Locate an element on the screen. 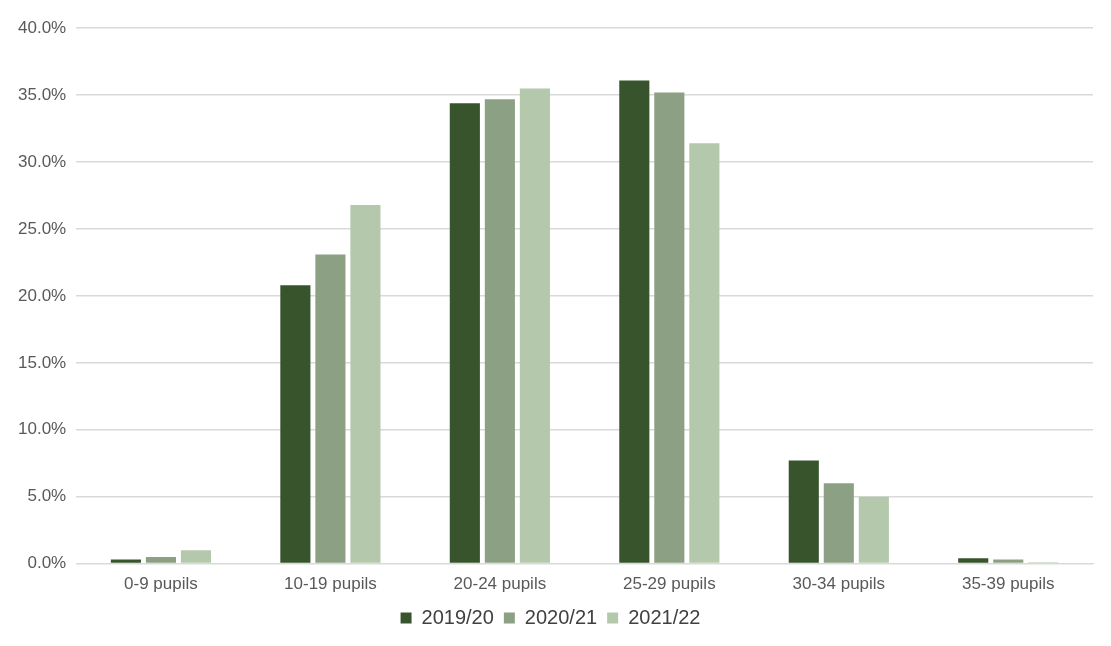  y-tick-label: 25.0% is located at coordinates (42, 228).